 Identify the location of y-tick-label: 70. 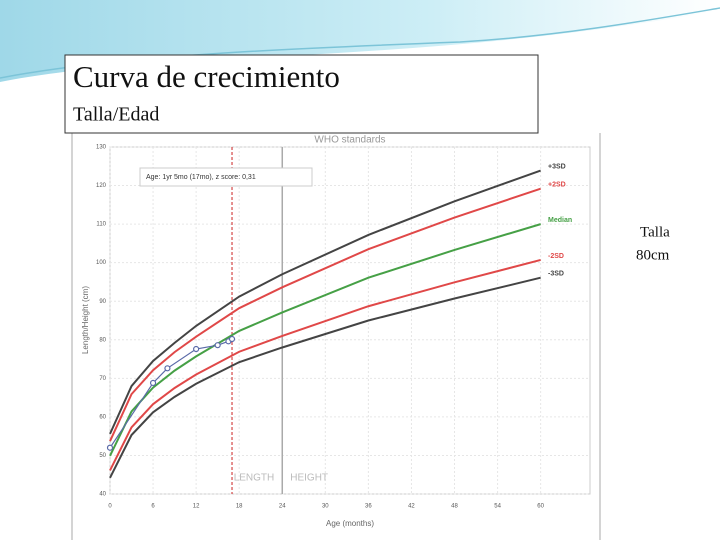
(102, 379).